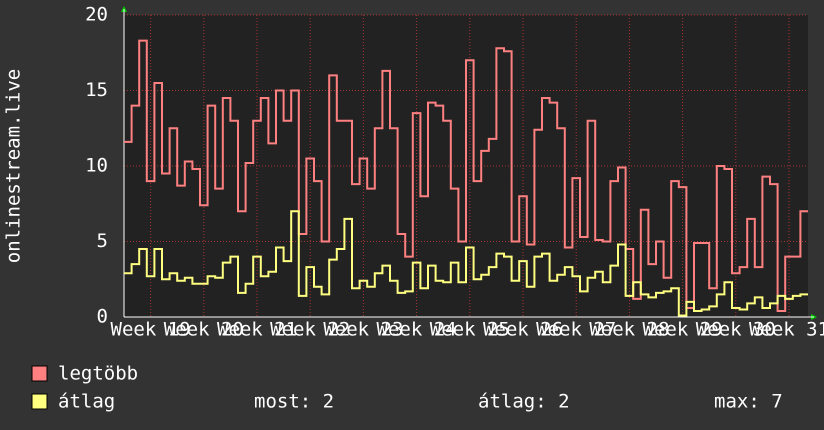 This screenshot has width=824, height=430. What do you see at coordinates (151, 330) in the screenshot?
I see `x-tick-label: Week 19` at bounding box center [151, 330].